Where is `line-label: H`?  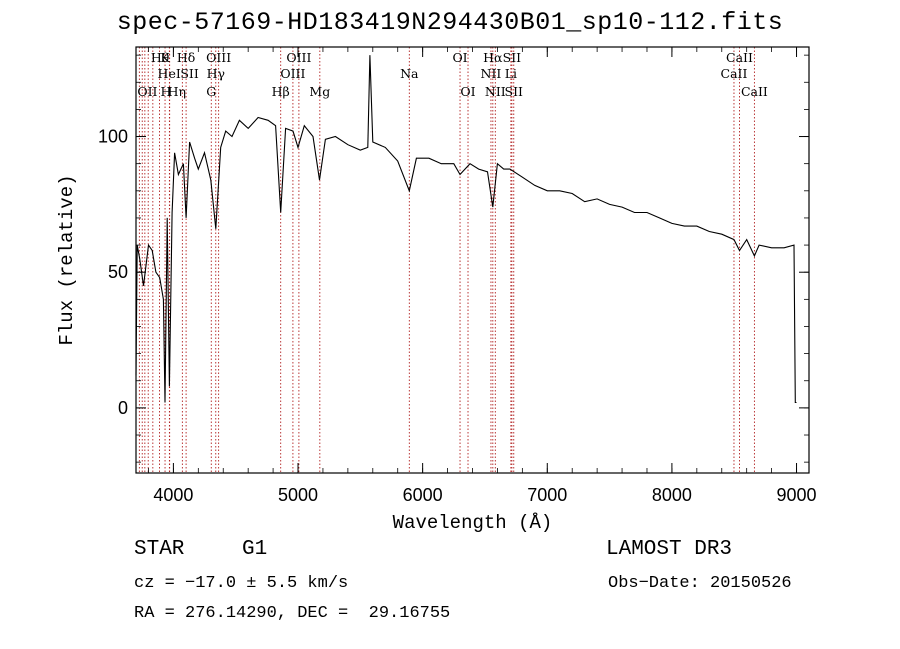
line-label: H is located at coordinates (165, 91).